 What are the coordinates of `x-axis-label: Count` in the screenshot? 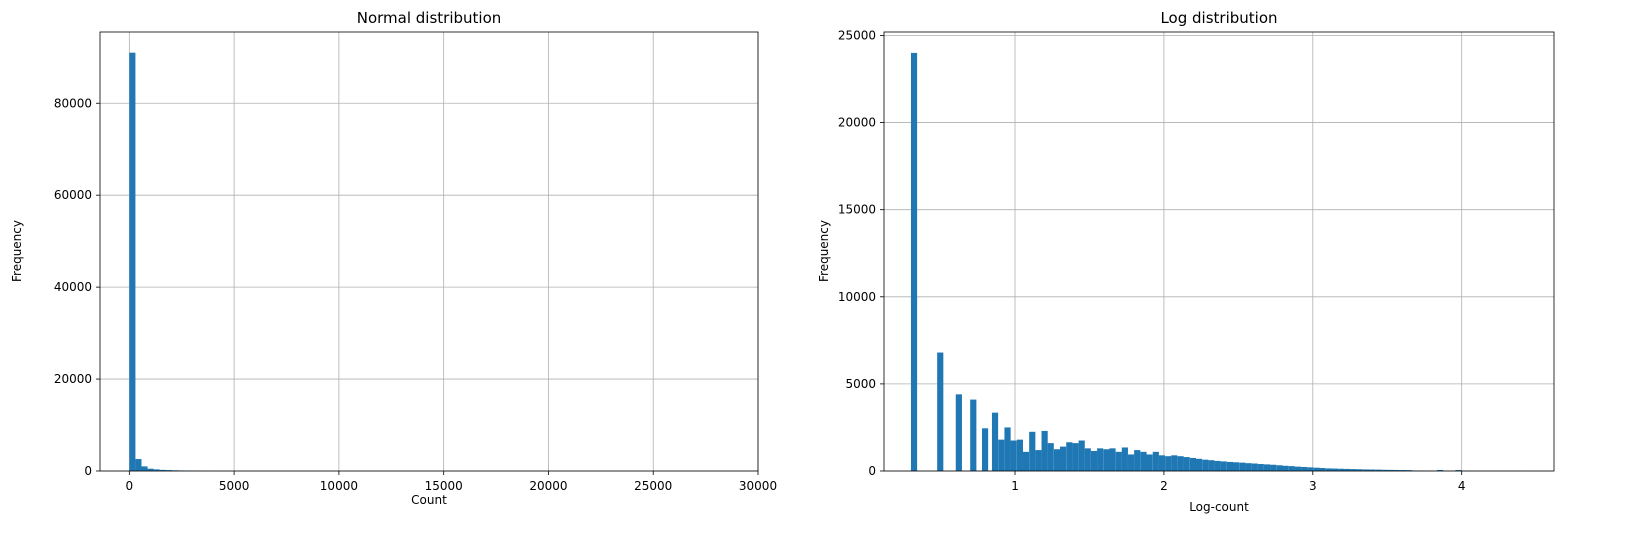 It's located at (429, 500).